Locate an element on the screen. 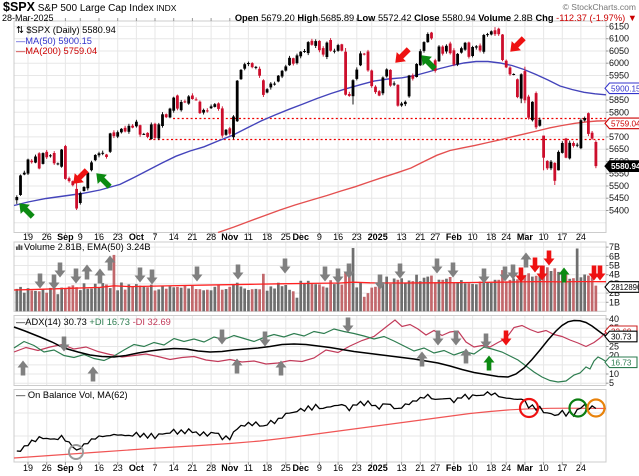  svg-text: 5450 is located at coordinates (619, 198).